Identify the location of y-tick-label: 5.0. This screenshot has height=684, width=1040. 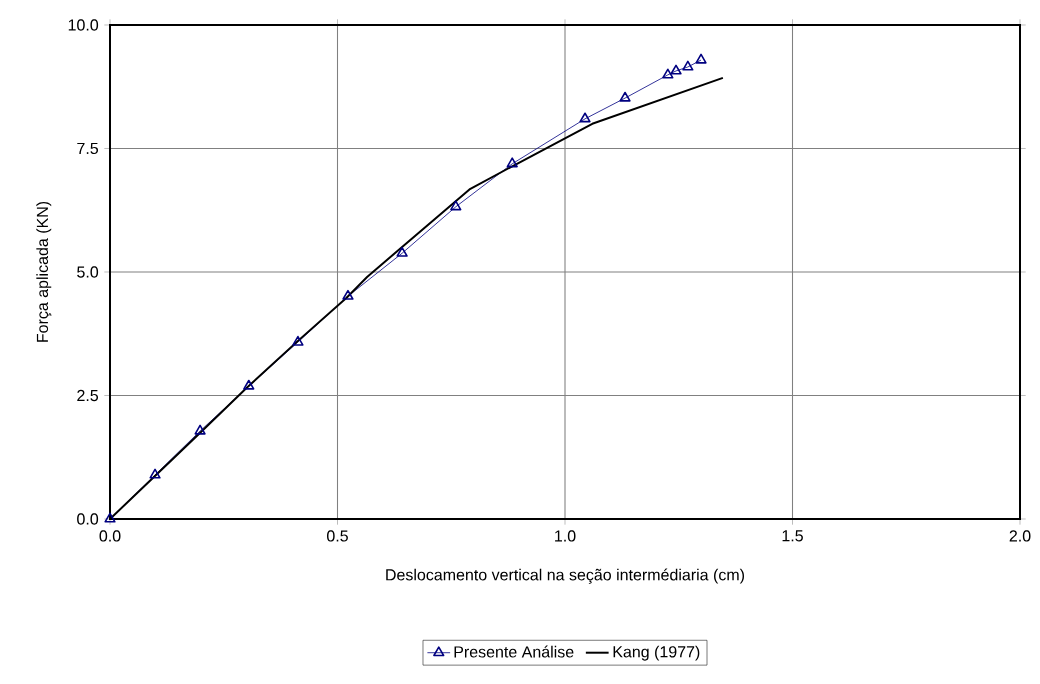
(88, 272).